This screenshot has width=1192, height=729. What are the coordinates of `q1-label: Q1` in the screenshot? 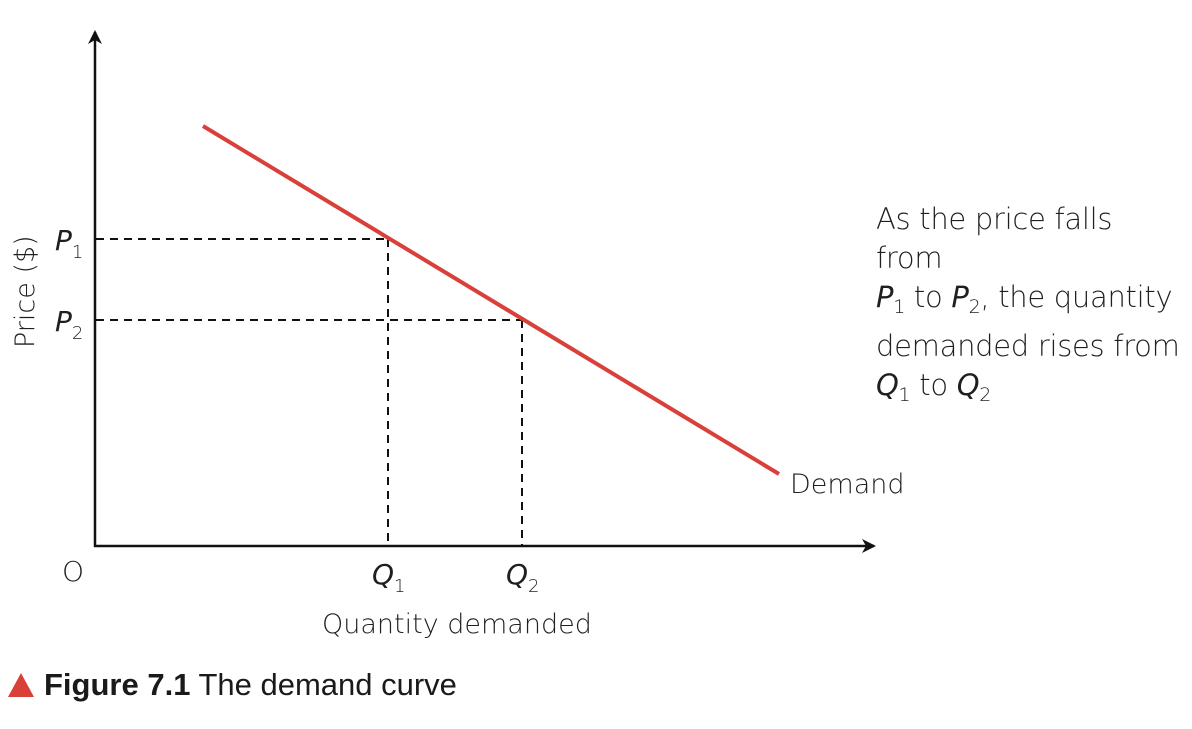 It's located at (389, 577).